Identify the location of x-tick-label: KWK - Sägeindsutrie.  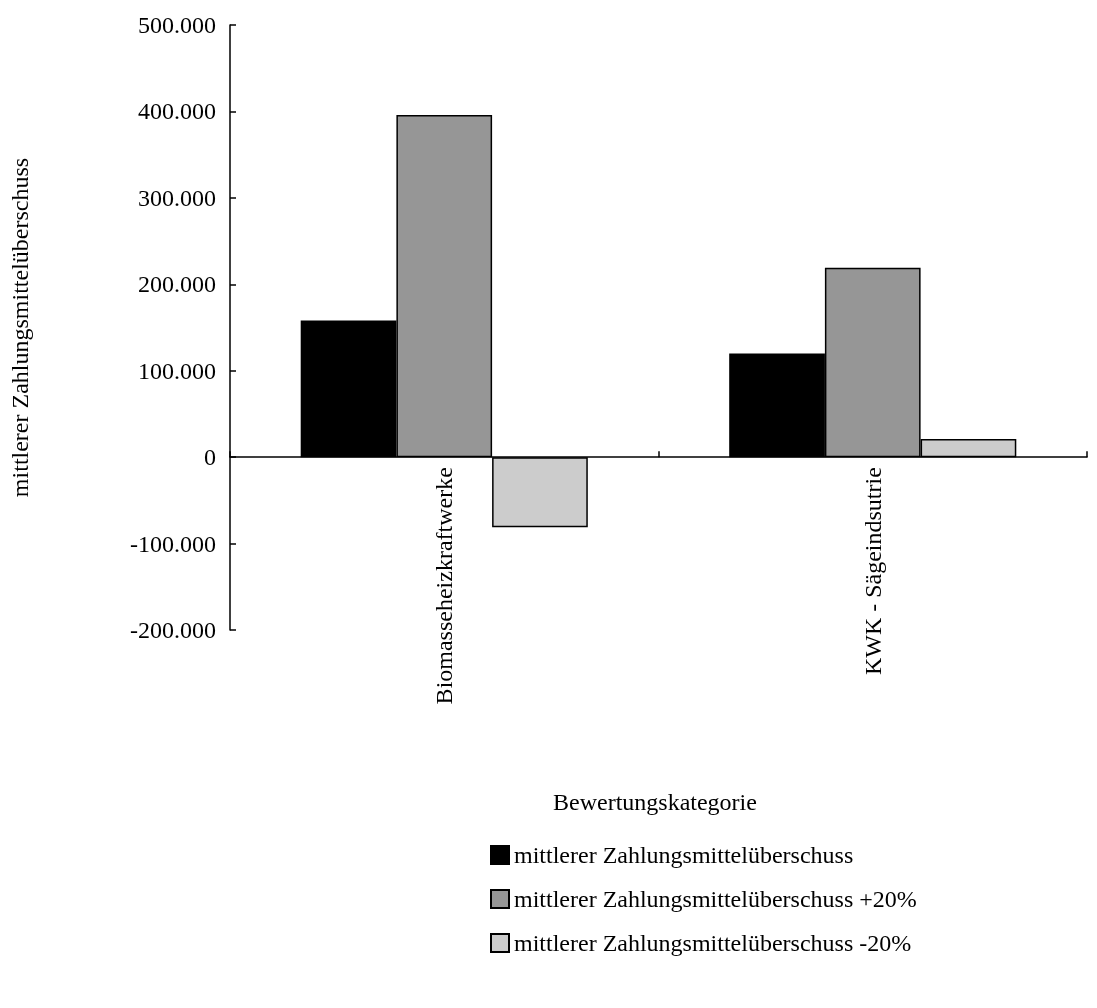
(872, 571).